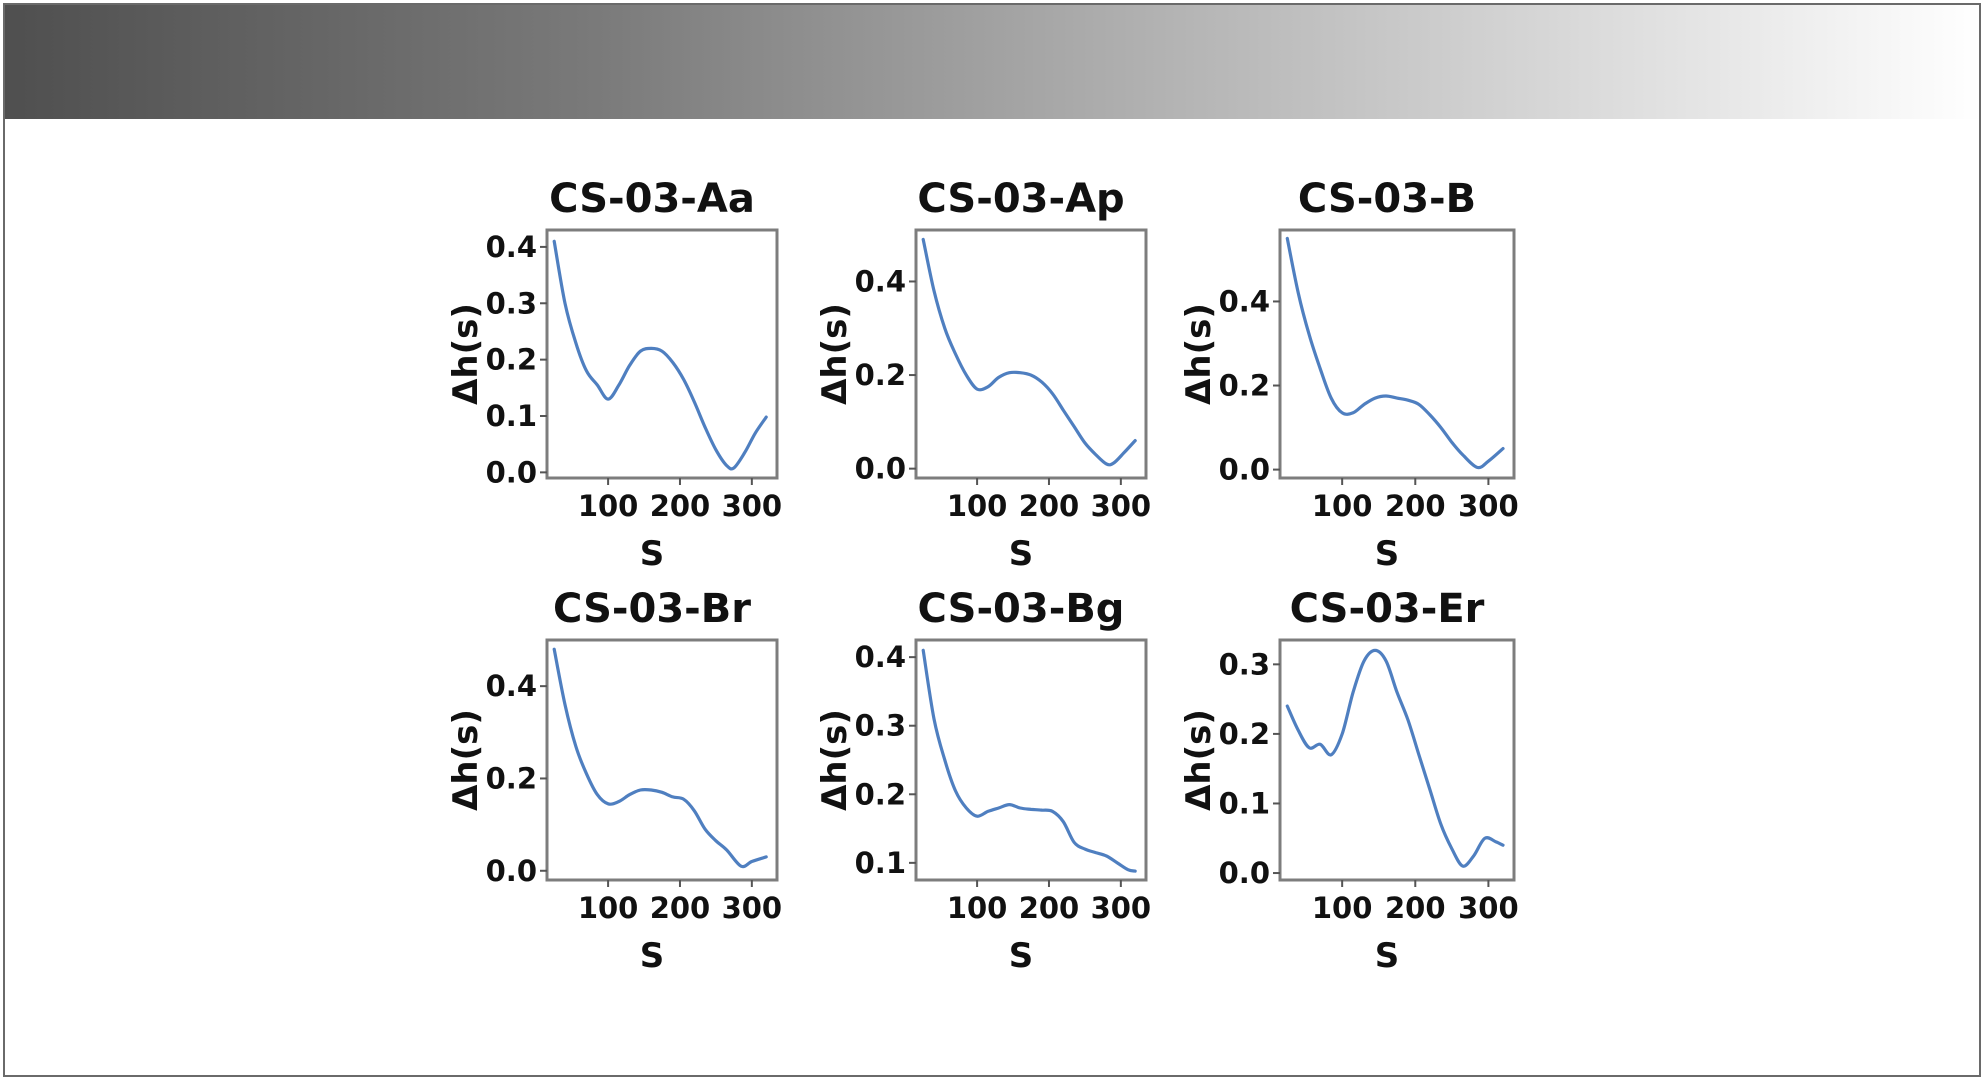 The height and width of the screenshot is (1079, 1984). Describe the element at coordinates (1020, 199) in the screenshot. I see `panel-title: CS-03-Ap` at that location.